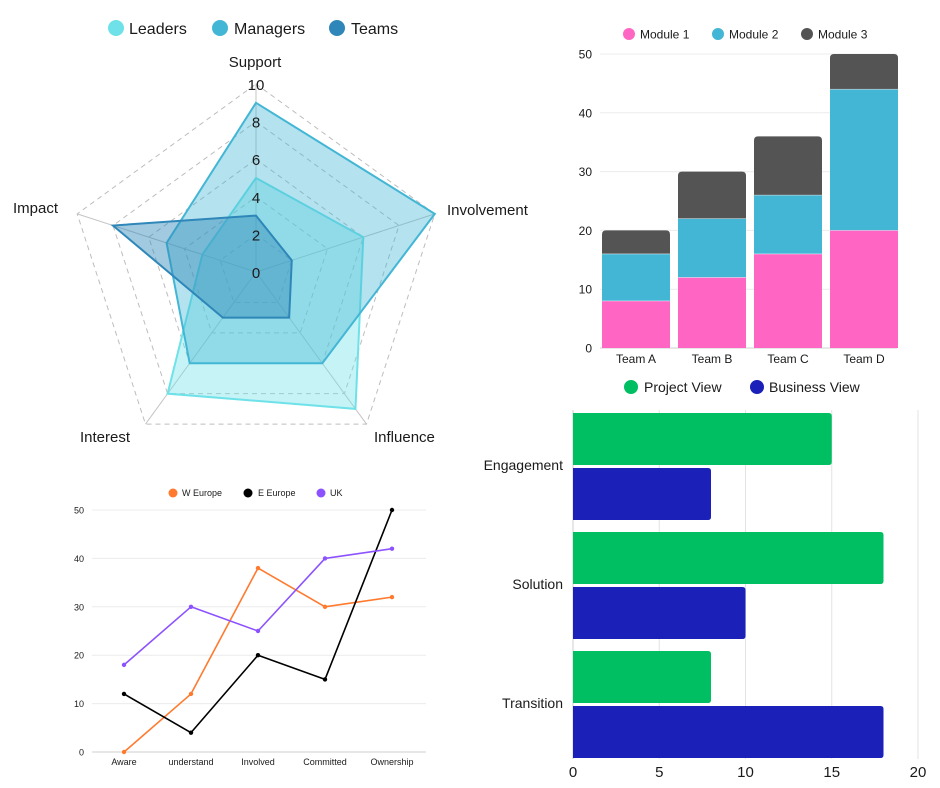 This screenshot has width=940, height=788. What do you see at coordinates (488, 210) in the screenshot?
I see `radar-axis-label: Involvement` at bounding box center [488, 210].